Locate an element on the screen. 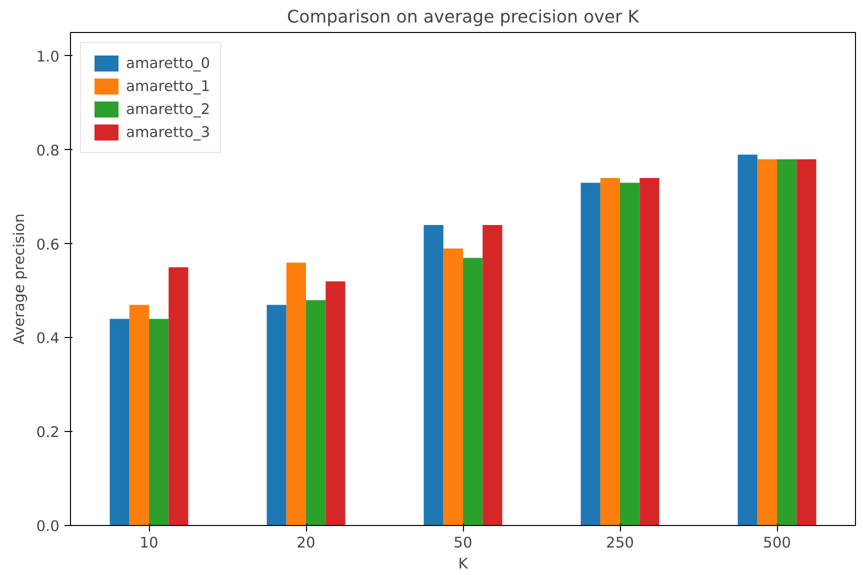 The width and height of the screenshot is (863, 575). x-tick-label: 500 is located at coordinates (777, 543).